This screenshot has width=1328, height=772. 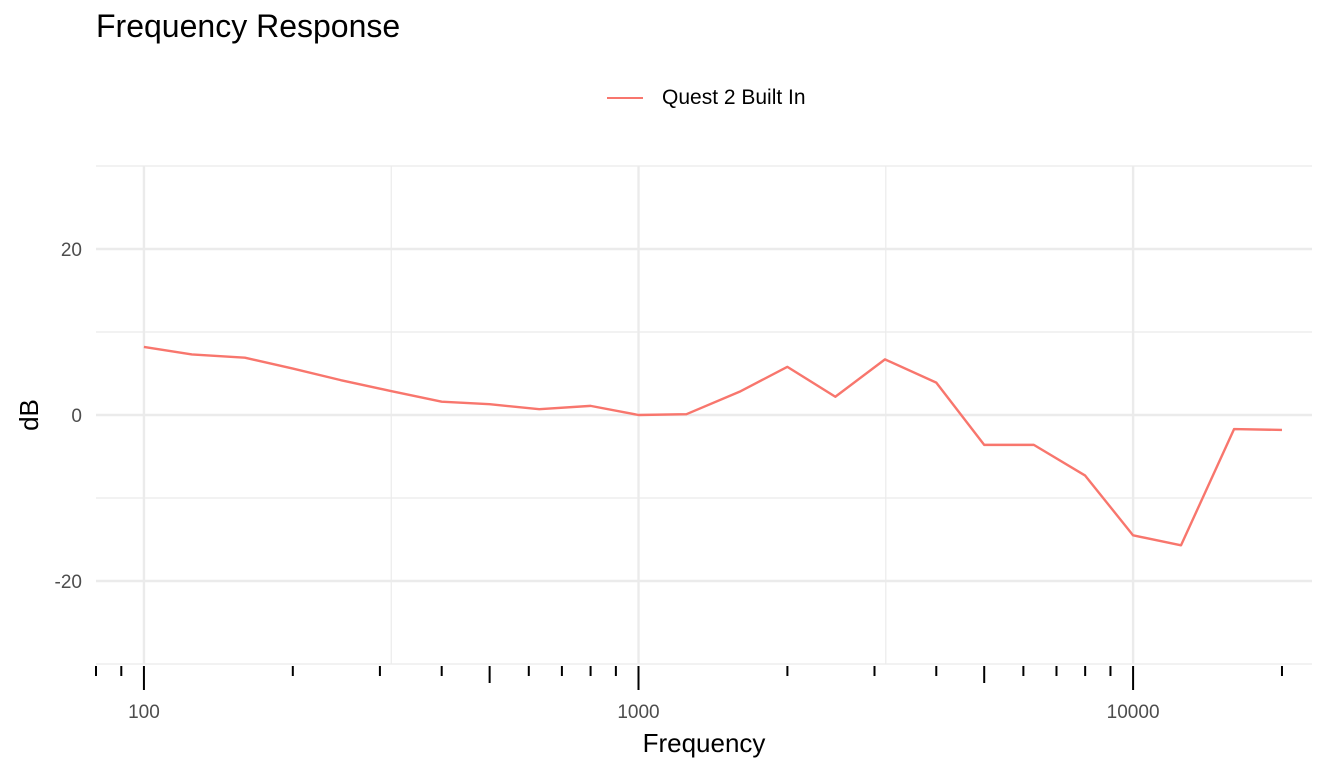 I want to click on x-tick-label: 1000, so click(x=638, y=712).